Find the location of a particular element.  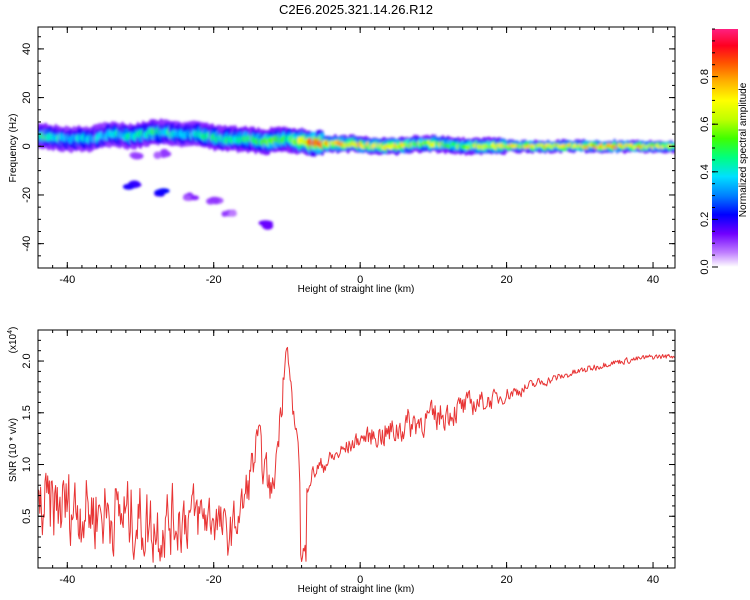

colorbar-tick-label: 0.2 is located at coordinates (705, 219).